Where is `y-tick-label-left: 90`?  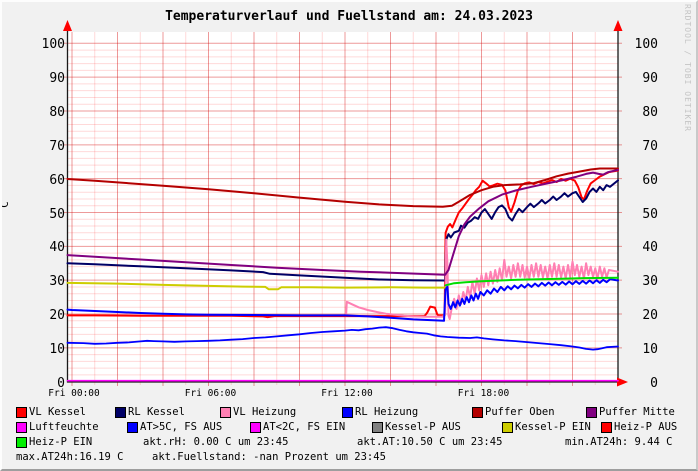
y-tick-label-left: 90 is located at coordinates (57, 79).